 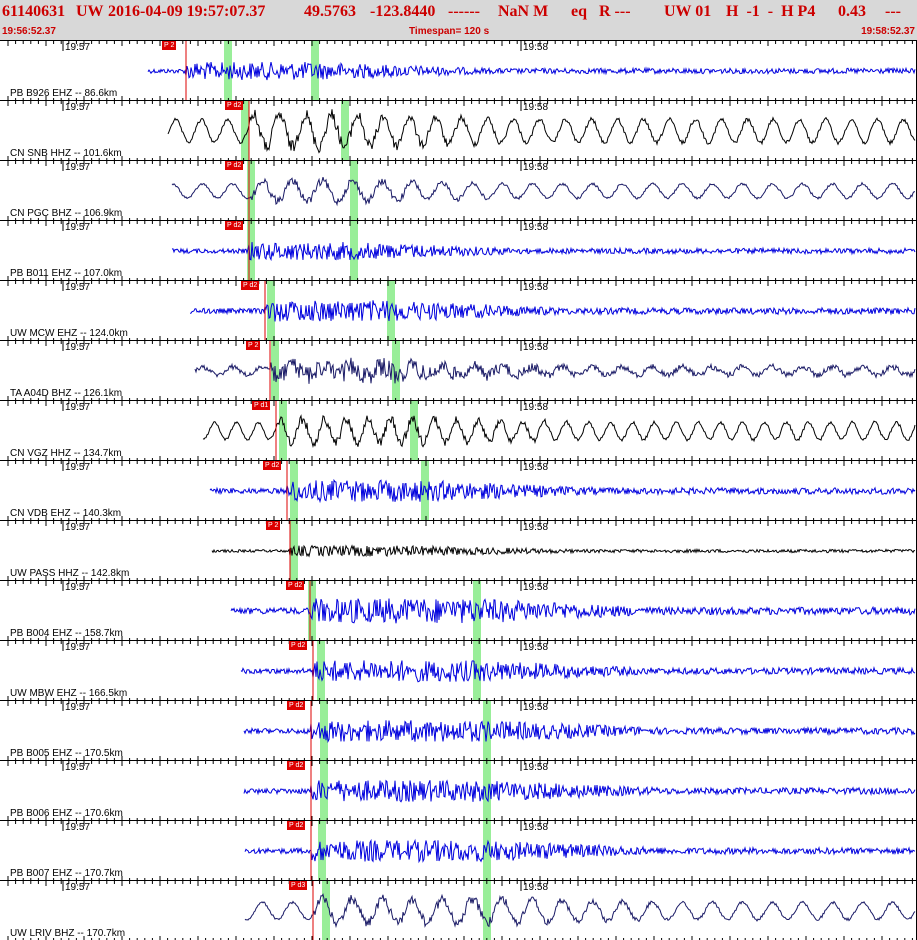 I want to click on event-network: UW, so click(x=90, y=11).